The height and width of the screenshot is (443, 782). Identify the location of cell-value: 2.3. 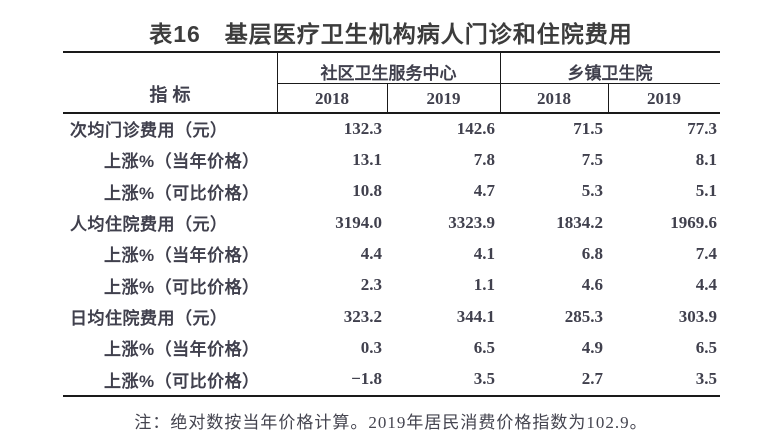
(371, 285).